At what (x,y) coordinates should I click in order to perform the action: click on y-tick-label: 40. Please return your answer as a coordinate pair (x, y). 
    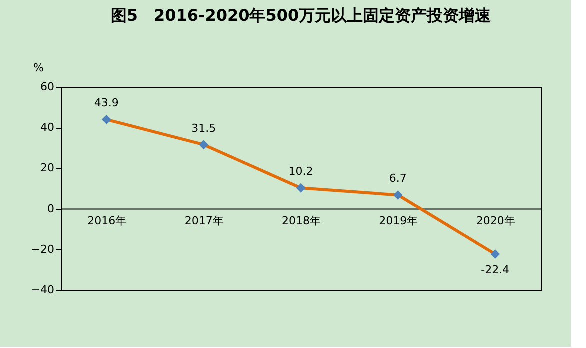
    Looking at the image, I should click on (47, 127).